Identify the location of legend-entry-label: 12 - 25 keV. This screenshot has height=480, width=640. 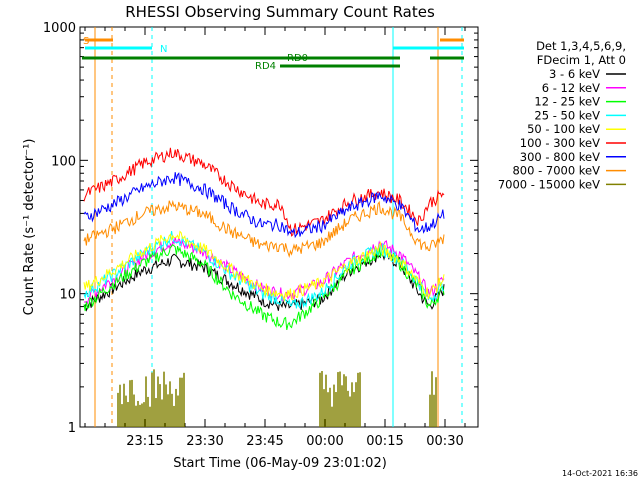
(567, 102).